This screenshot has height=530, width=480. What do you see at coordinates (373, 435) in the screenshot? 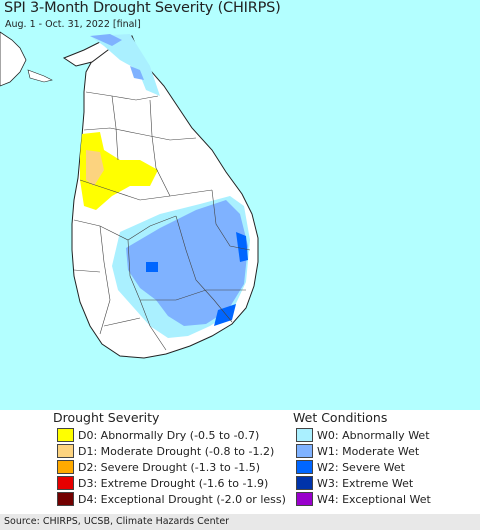
I see `legend-label-w0: W0: Abnormally Wet` at bounding box center [373, 435].